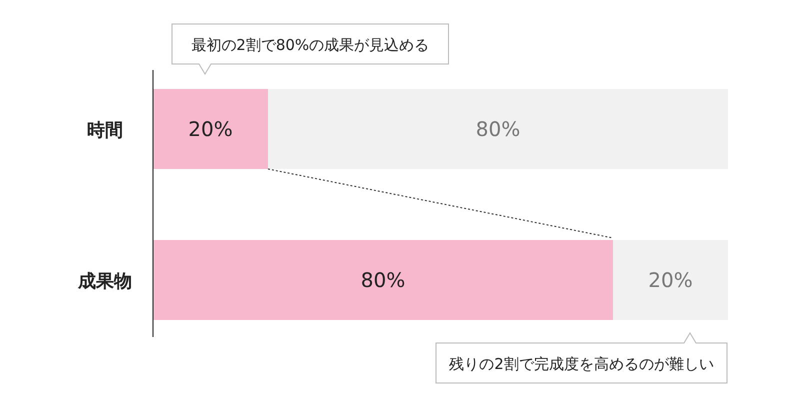  Describe the element at coordinates (310, 45) in the screenshot. I see `text: 最初の2割で80%の成果が見込める` at that location.